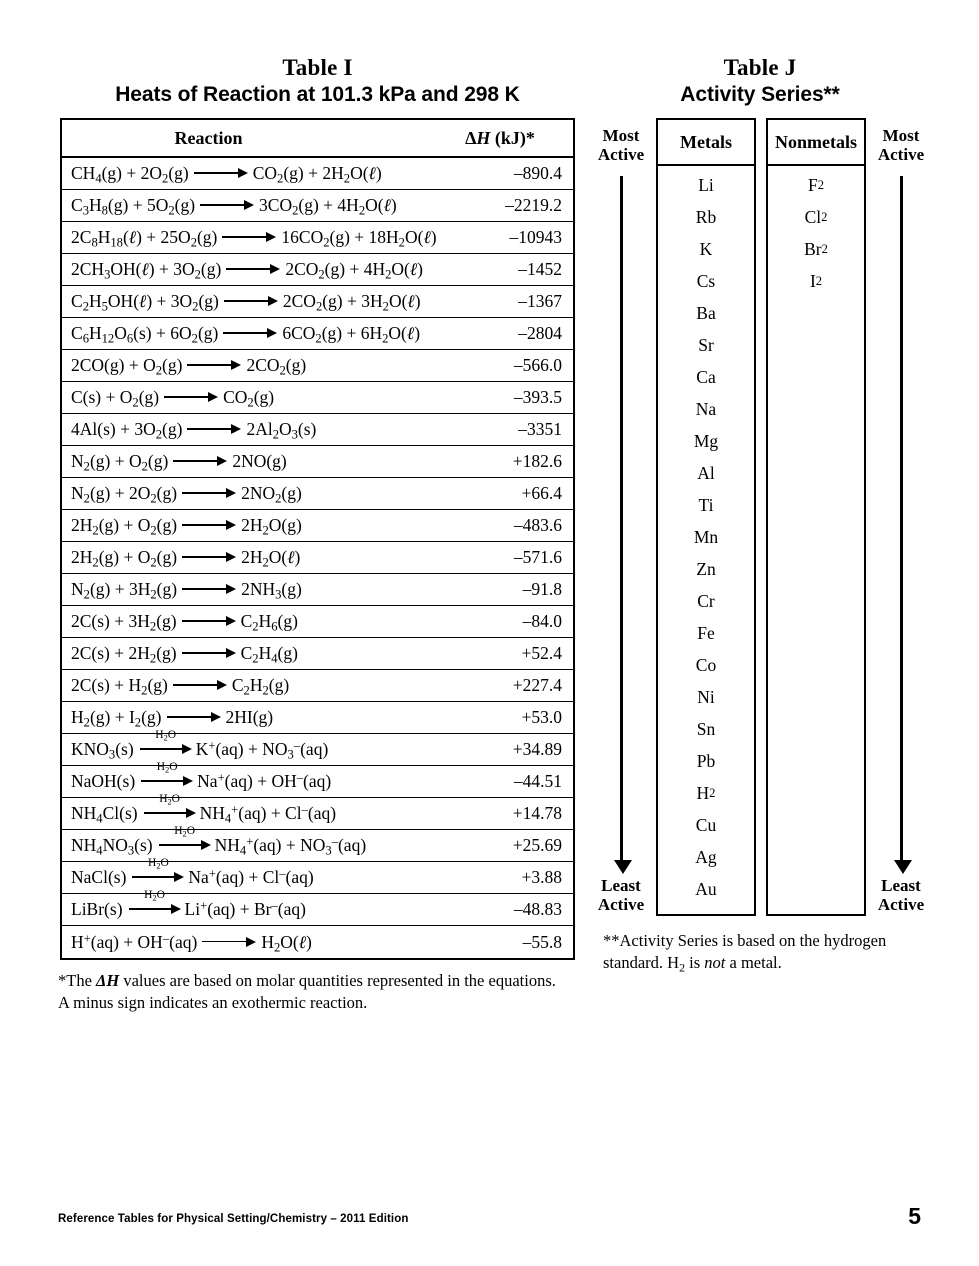 This screenshot has width=979, height=1266. What do you see at coordinates (537, 461) in the screenshot?
I see `enthalpy-value: +182.6` at bounding box center [537, 461].